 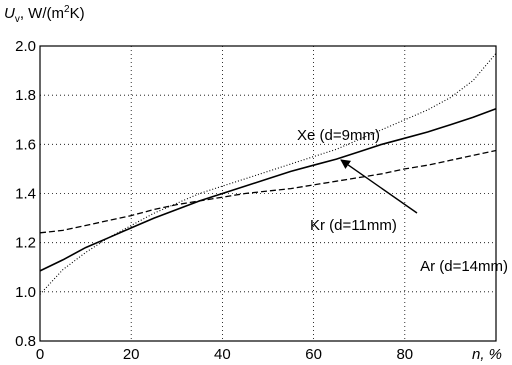 I want to click on x-tick-label: 80, so click(x=404, y=354).